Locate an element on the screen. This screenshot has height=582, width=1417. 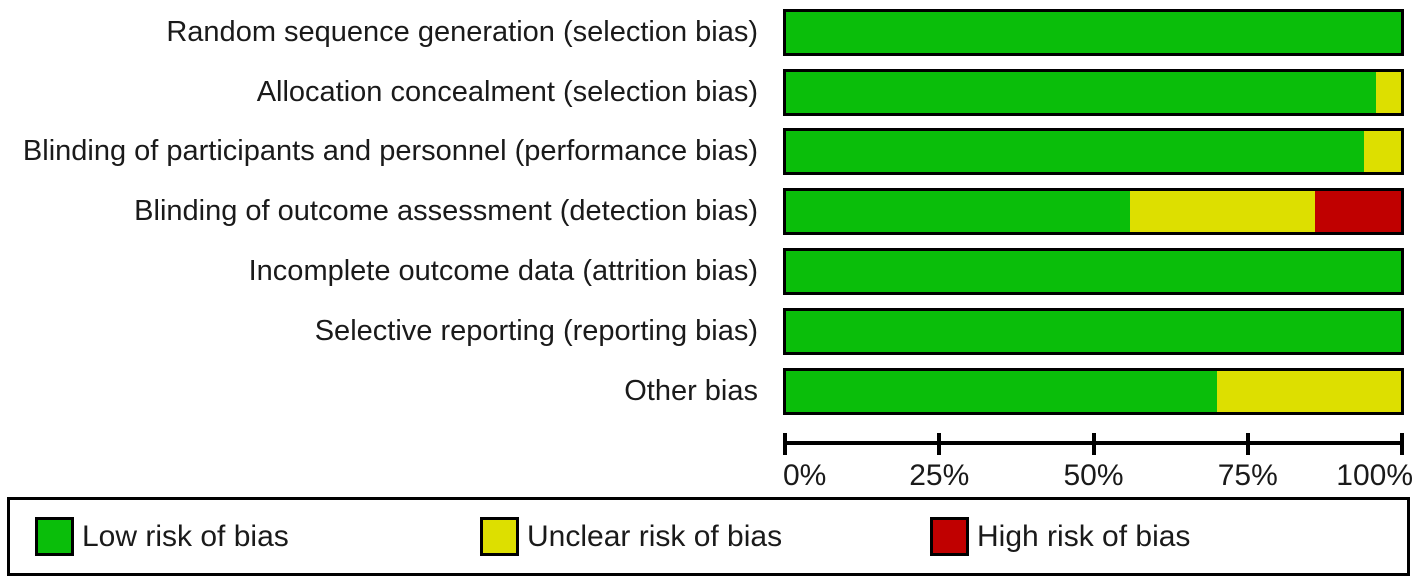
unclear-risk-swatch is located at coordinates (499, 536).